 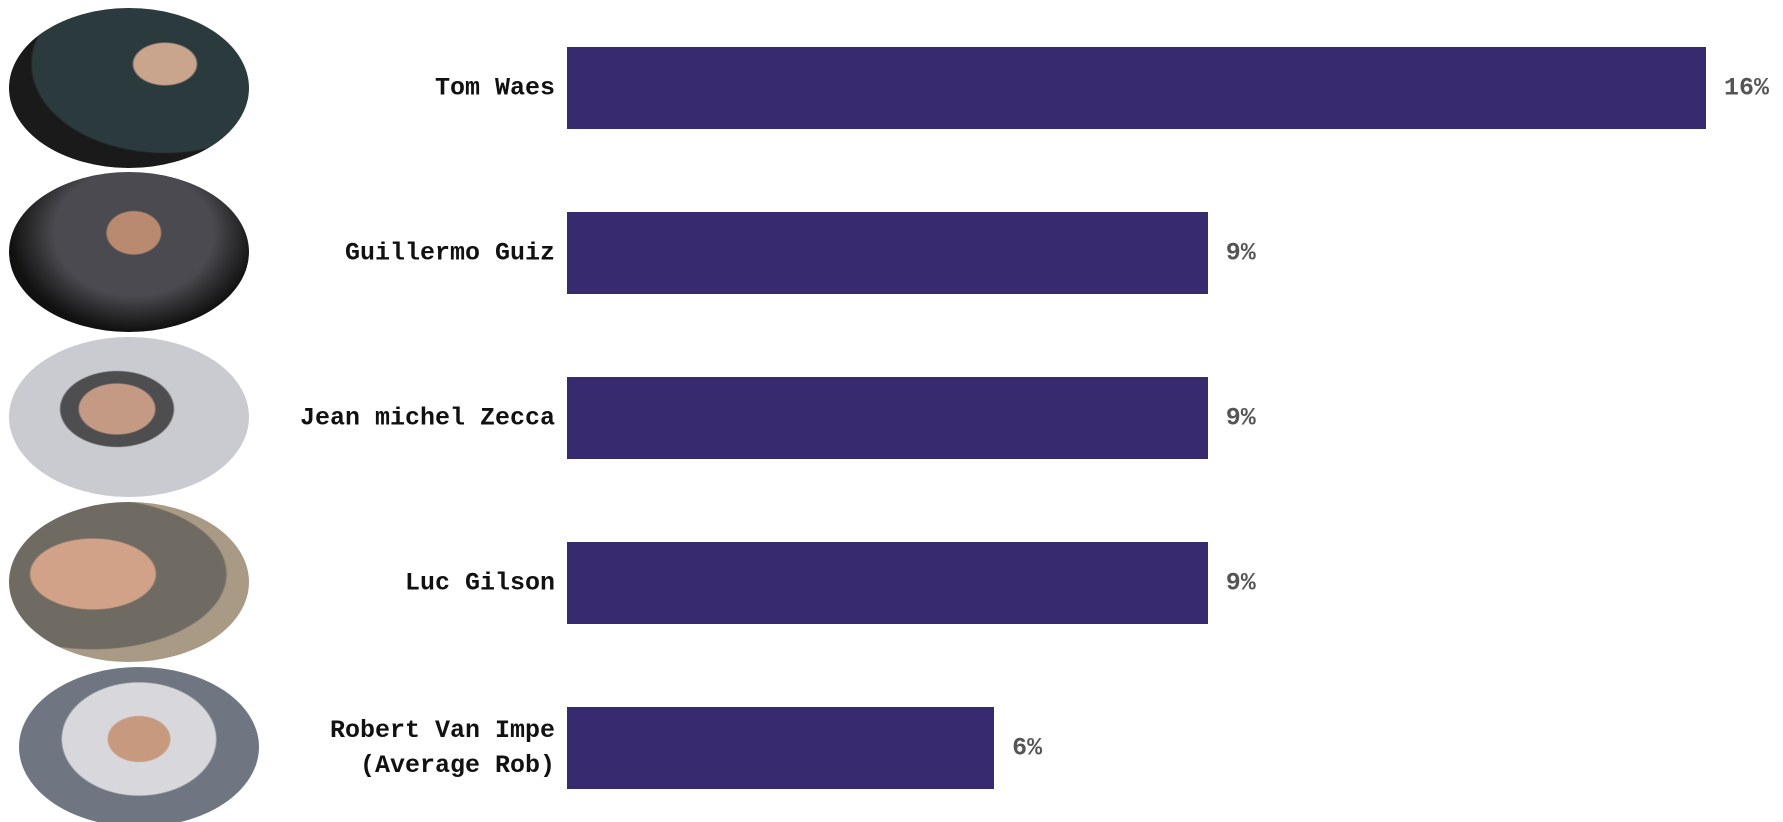 What do you see at coordinates (442, 748) in the screenshot?
I see `category-label: Robert Van Impe (Average Rob)` at bounding box center [442, 748].